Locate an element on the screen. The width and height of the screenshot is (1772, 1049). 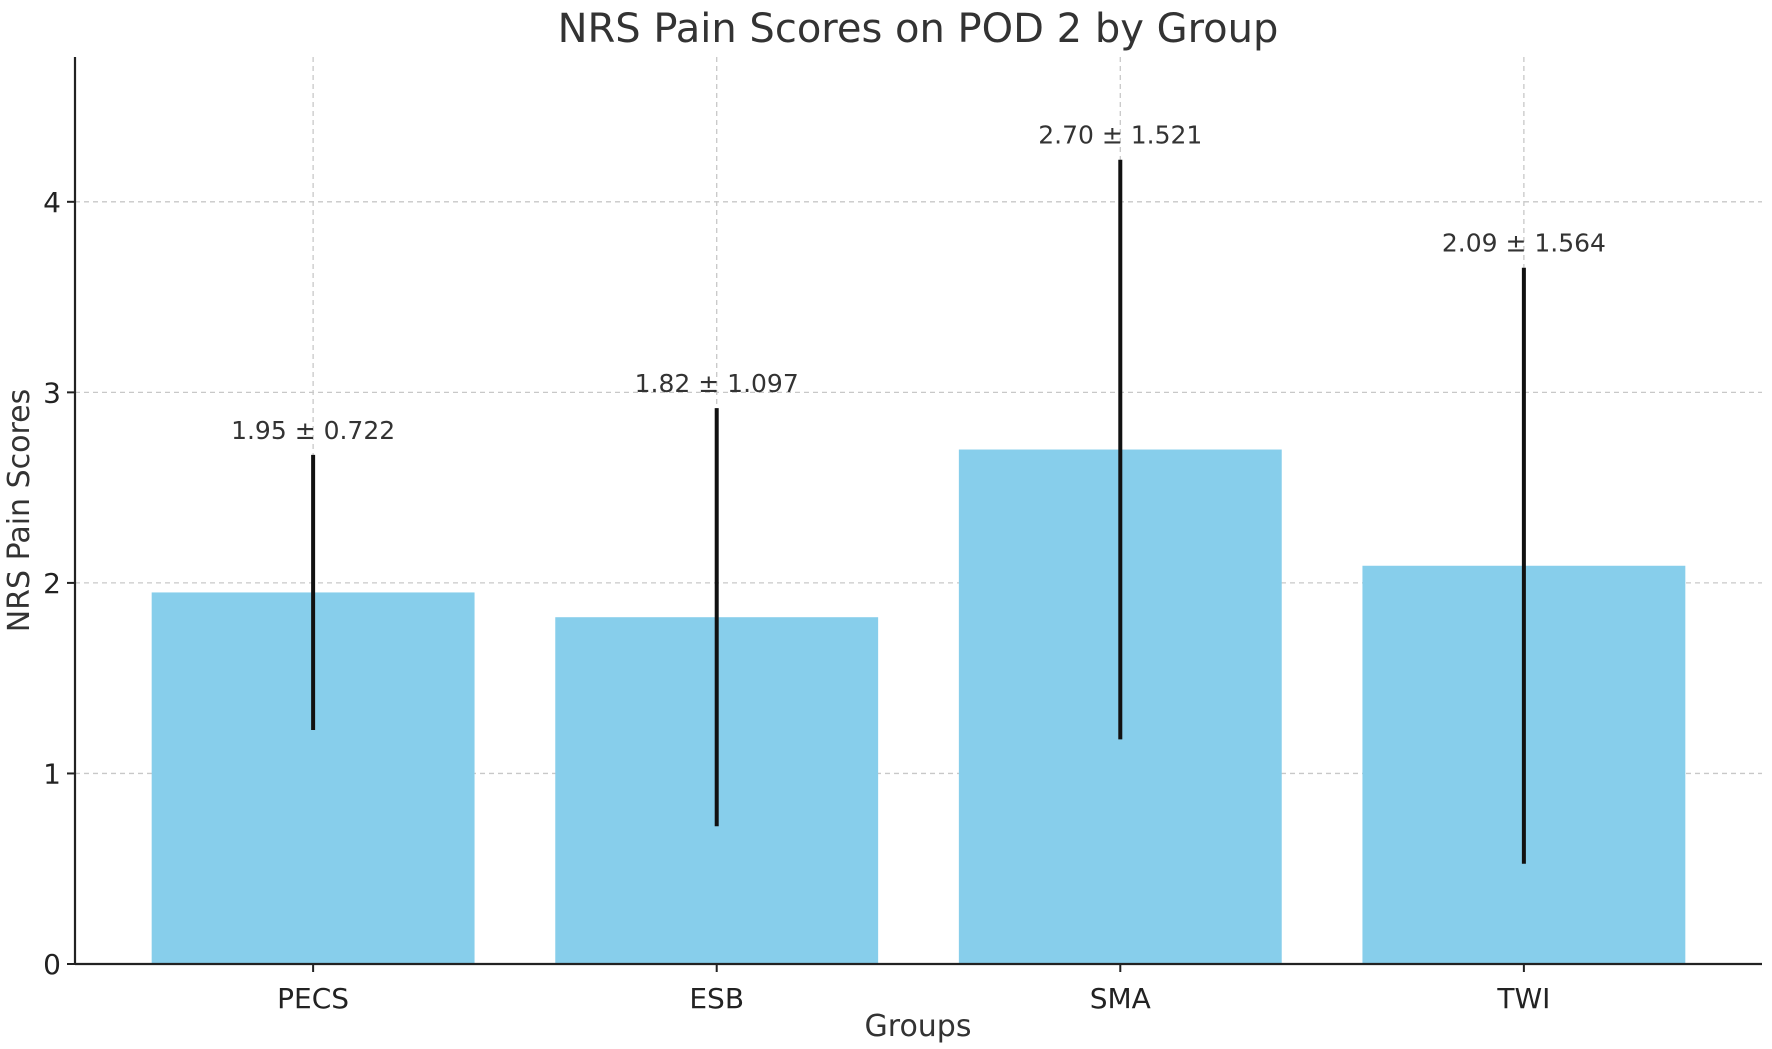
y-tick-label: 0 is located at coordinates (52, 964).